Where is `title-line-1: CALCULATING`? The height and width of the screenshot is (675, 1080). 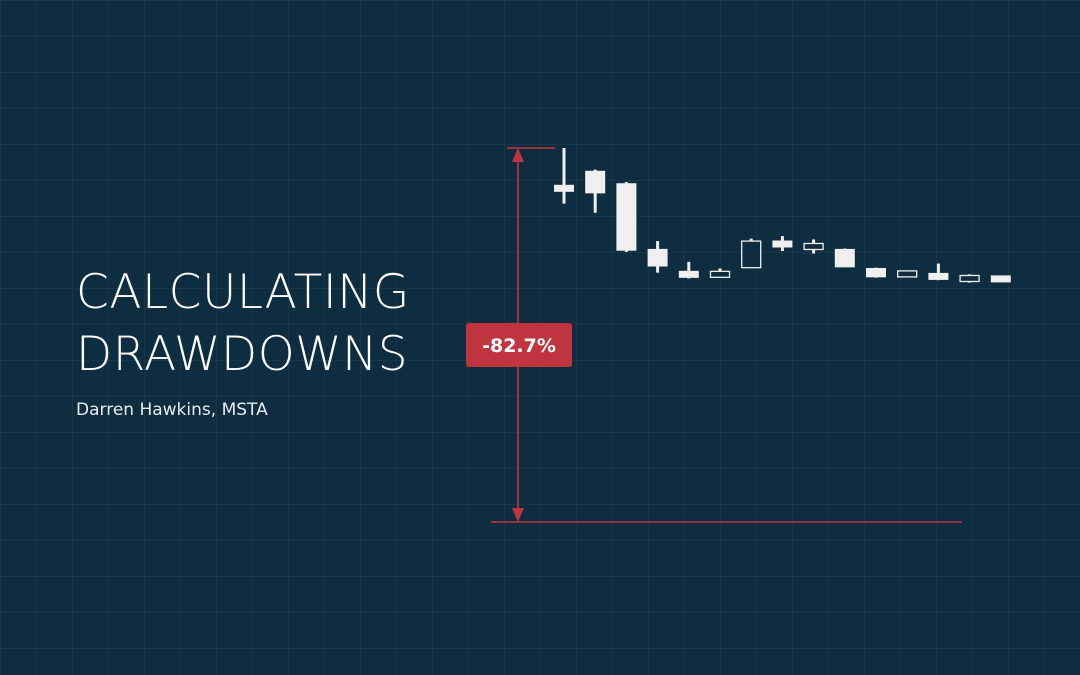
title-line-1: CALCULATING is located at coordinates (243, 292).